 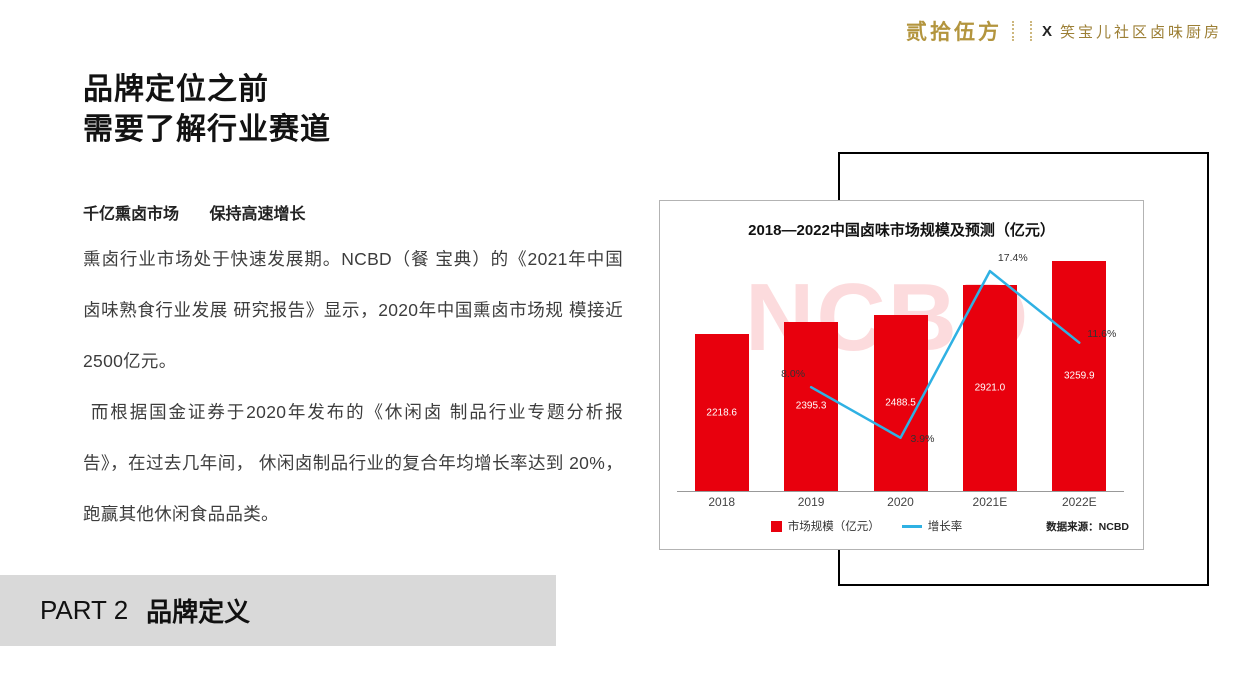 What do you see at coordinates (945, 527) in the screenshot?
I see `legend-line-label: 增长率` at bounding box center [945, 527].